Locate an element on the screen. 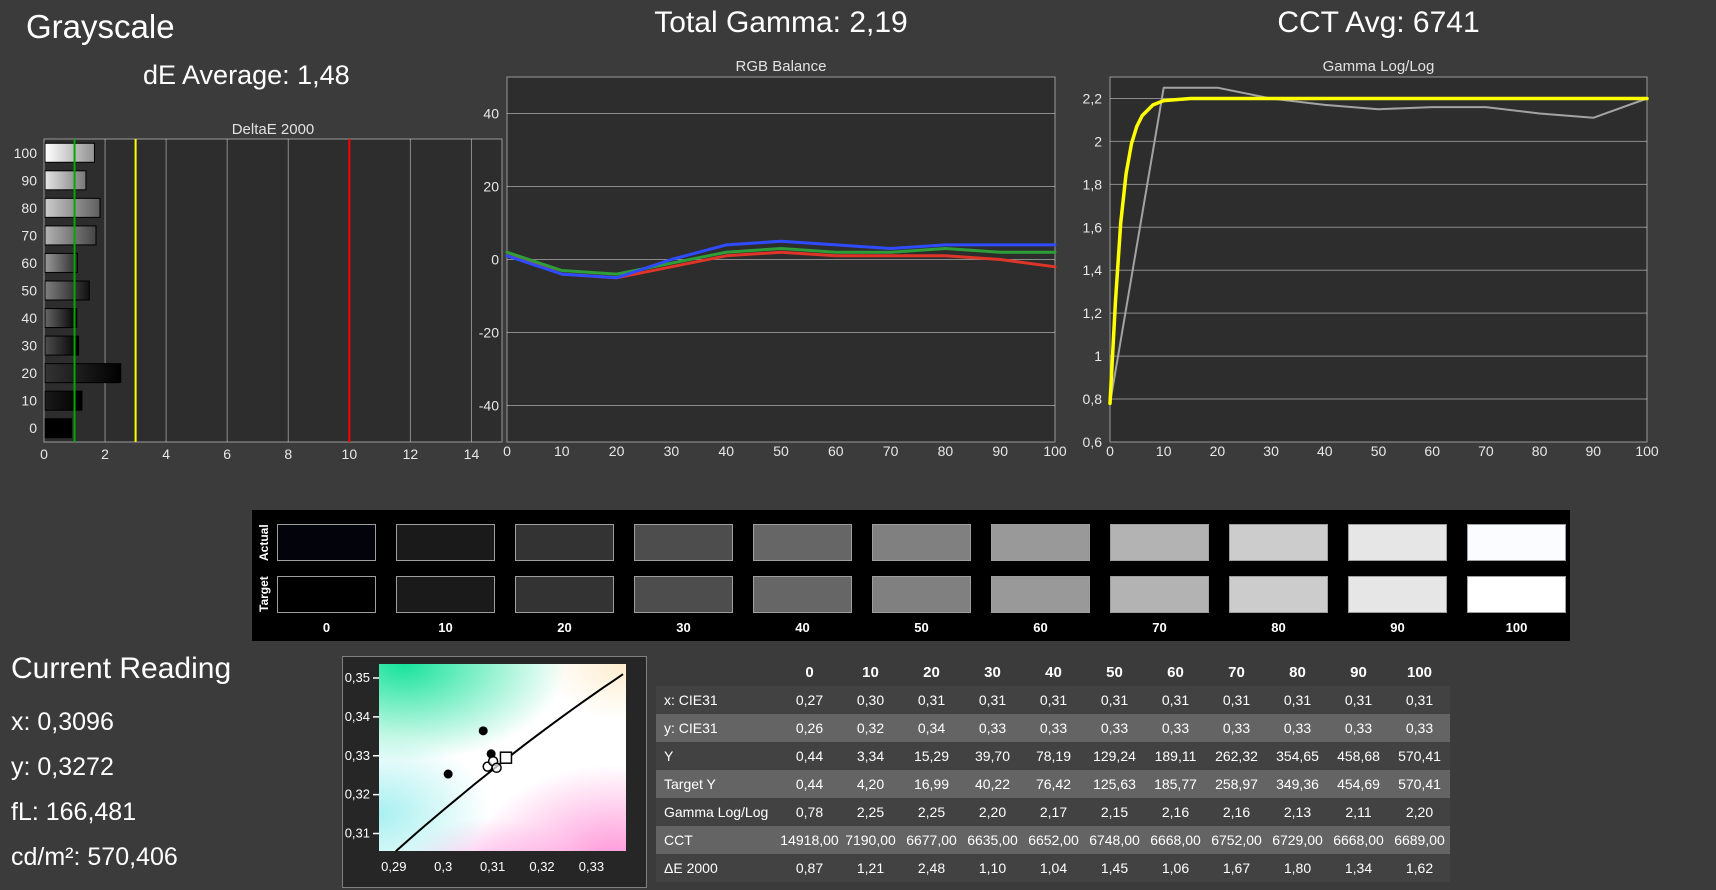 The image size is (1716, 890). total-gamma-readout: Total Gamma: 2,19 is located at coordinates (781, 22).